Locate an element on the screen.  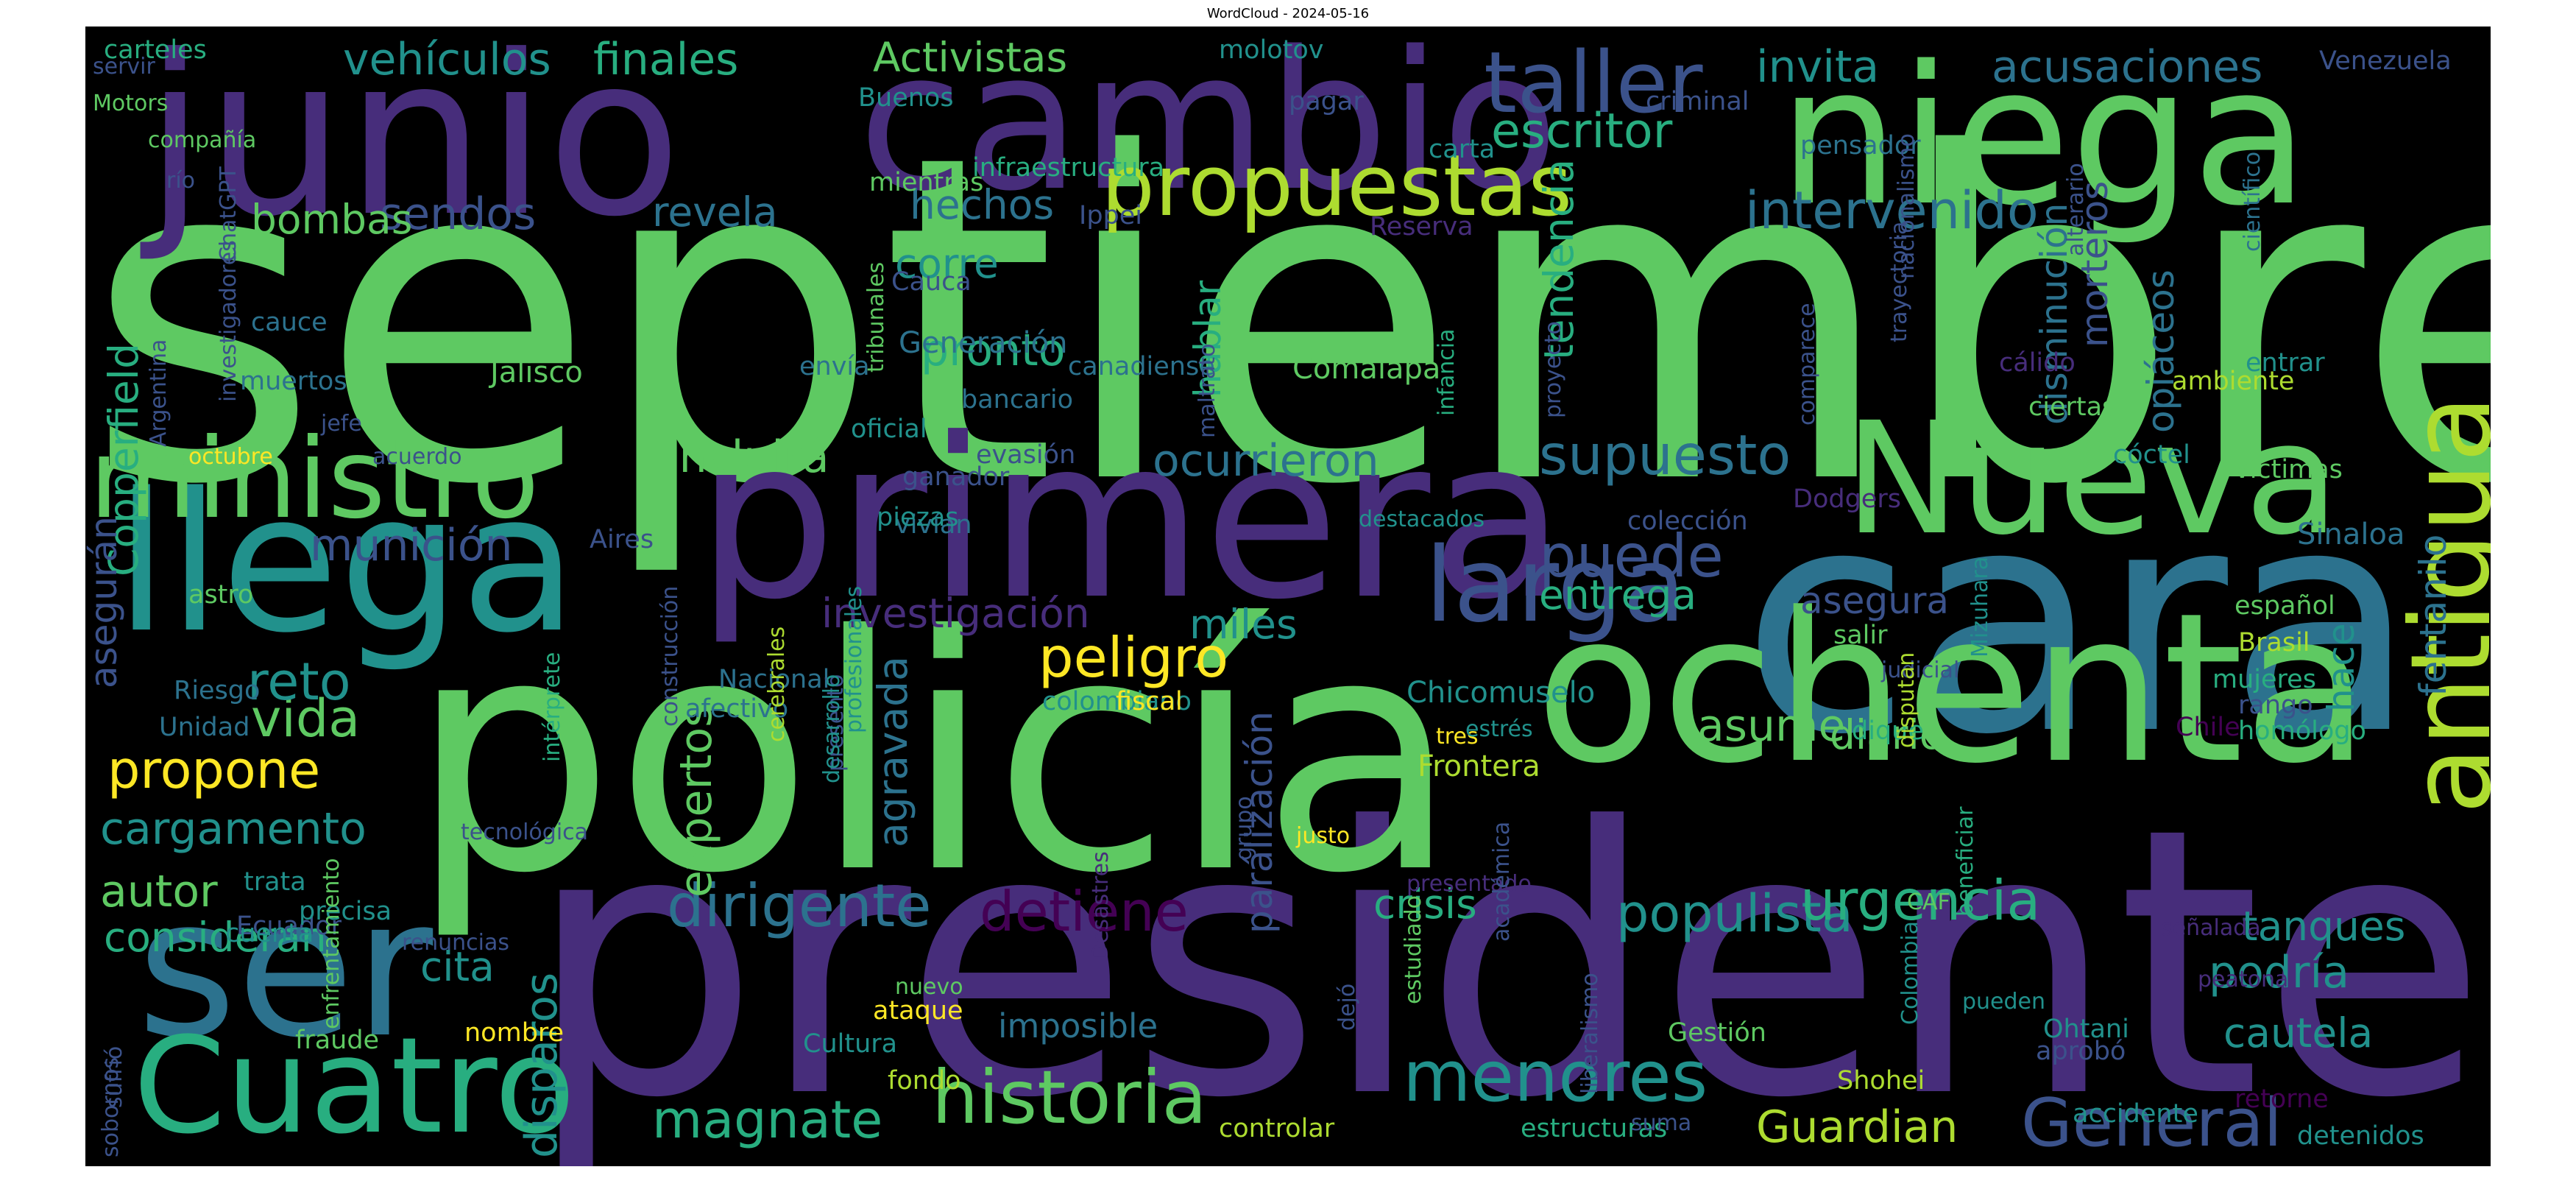
word-cautela: cautela is located at coordinates (2298, 1033).